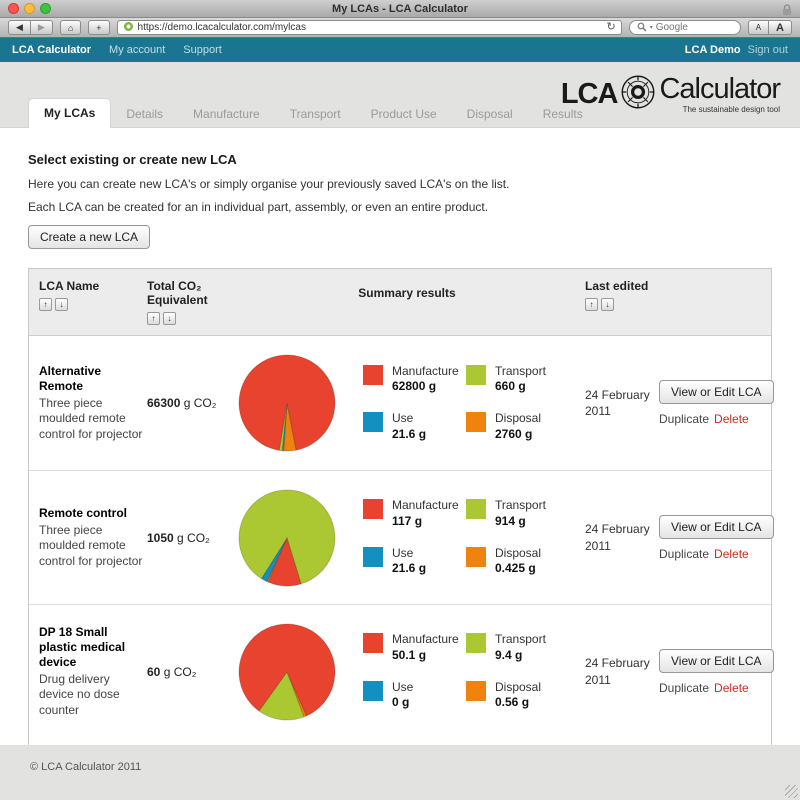 The image size is (800, 800). Describe the element at coordinates (79, 694) in the screenshot. I see `lca-description: Drug delivery device no dose counter` at that location.